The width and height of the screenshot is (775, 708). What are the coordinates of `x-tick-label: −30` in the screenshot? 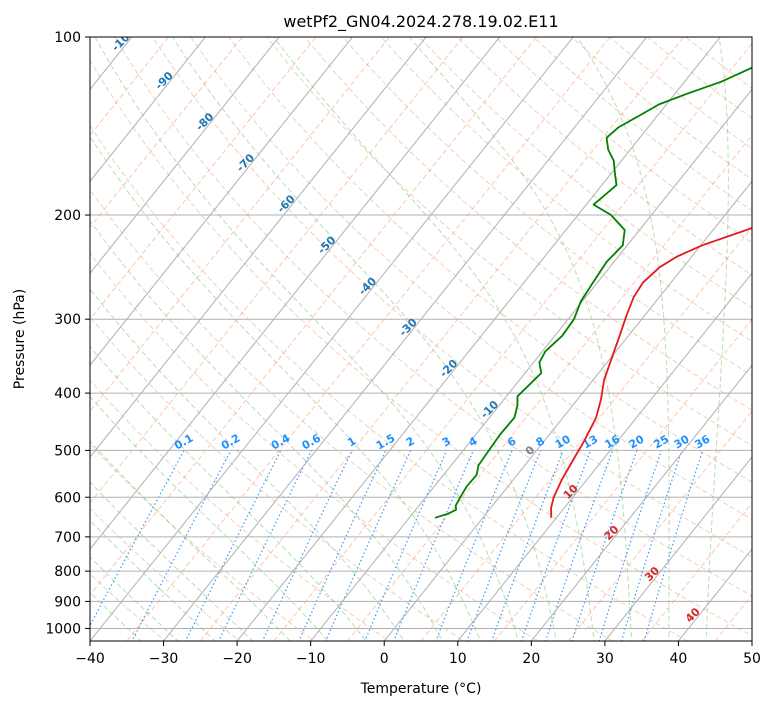 It's located at (164, 659).